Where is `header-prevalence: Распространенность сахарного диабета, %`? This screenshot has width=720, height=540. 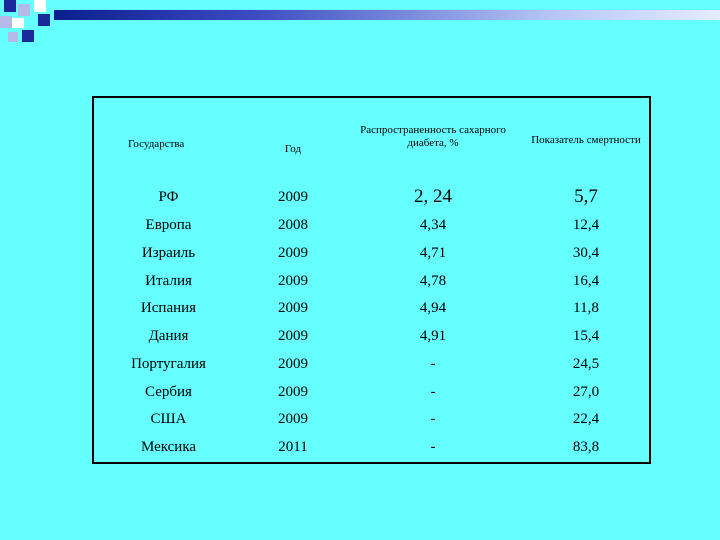
header-prevalence: Распространенность сахарного диабета, % is located at coordinates (433, 136).